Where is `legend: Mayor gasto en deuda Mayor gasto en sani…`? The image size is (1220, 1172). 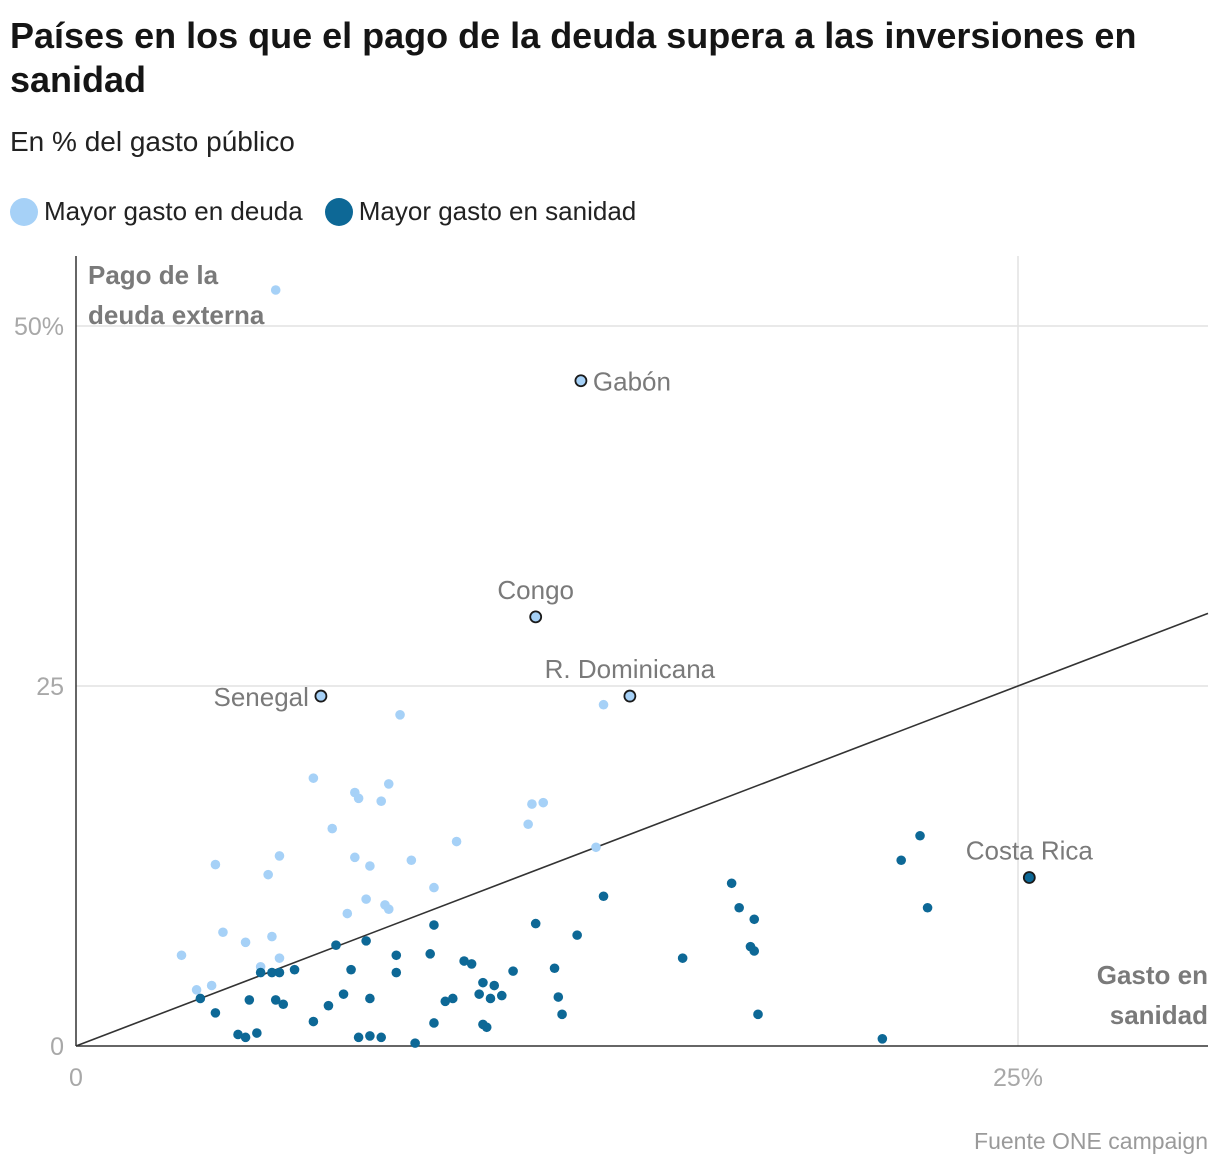
legend: Mayor gasto en deuda Mayor gasto en sani… is located at coordinates (334, 211).